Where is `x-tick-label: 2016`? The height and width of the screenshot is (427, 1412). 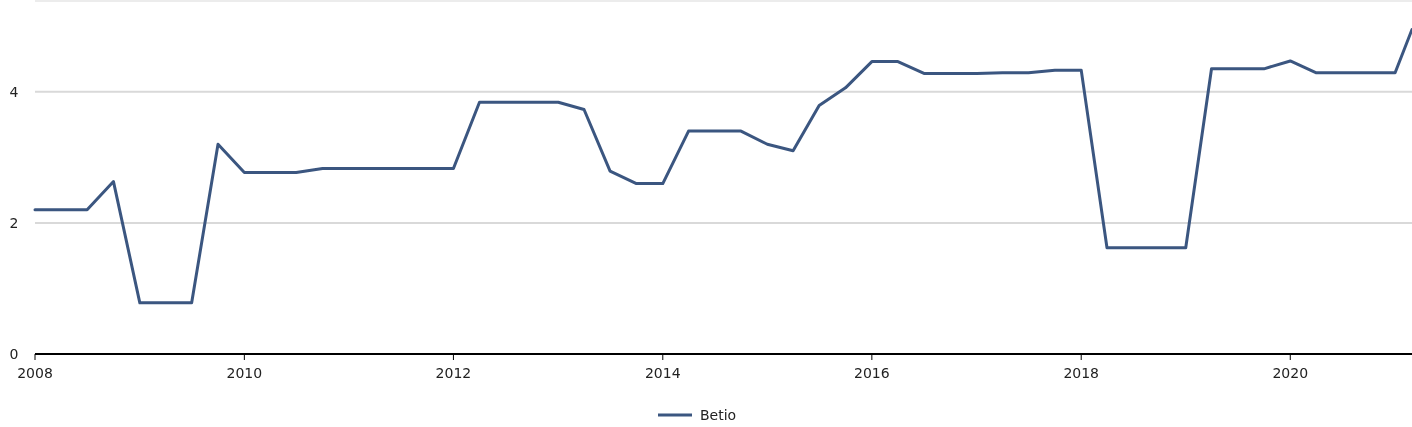 x-tick-label: 2016 is located at coordinates (872, 373).